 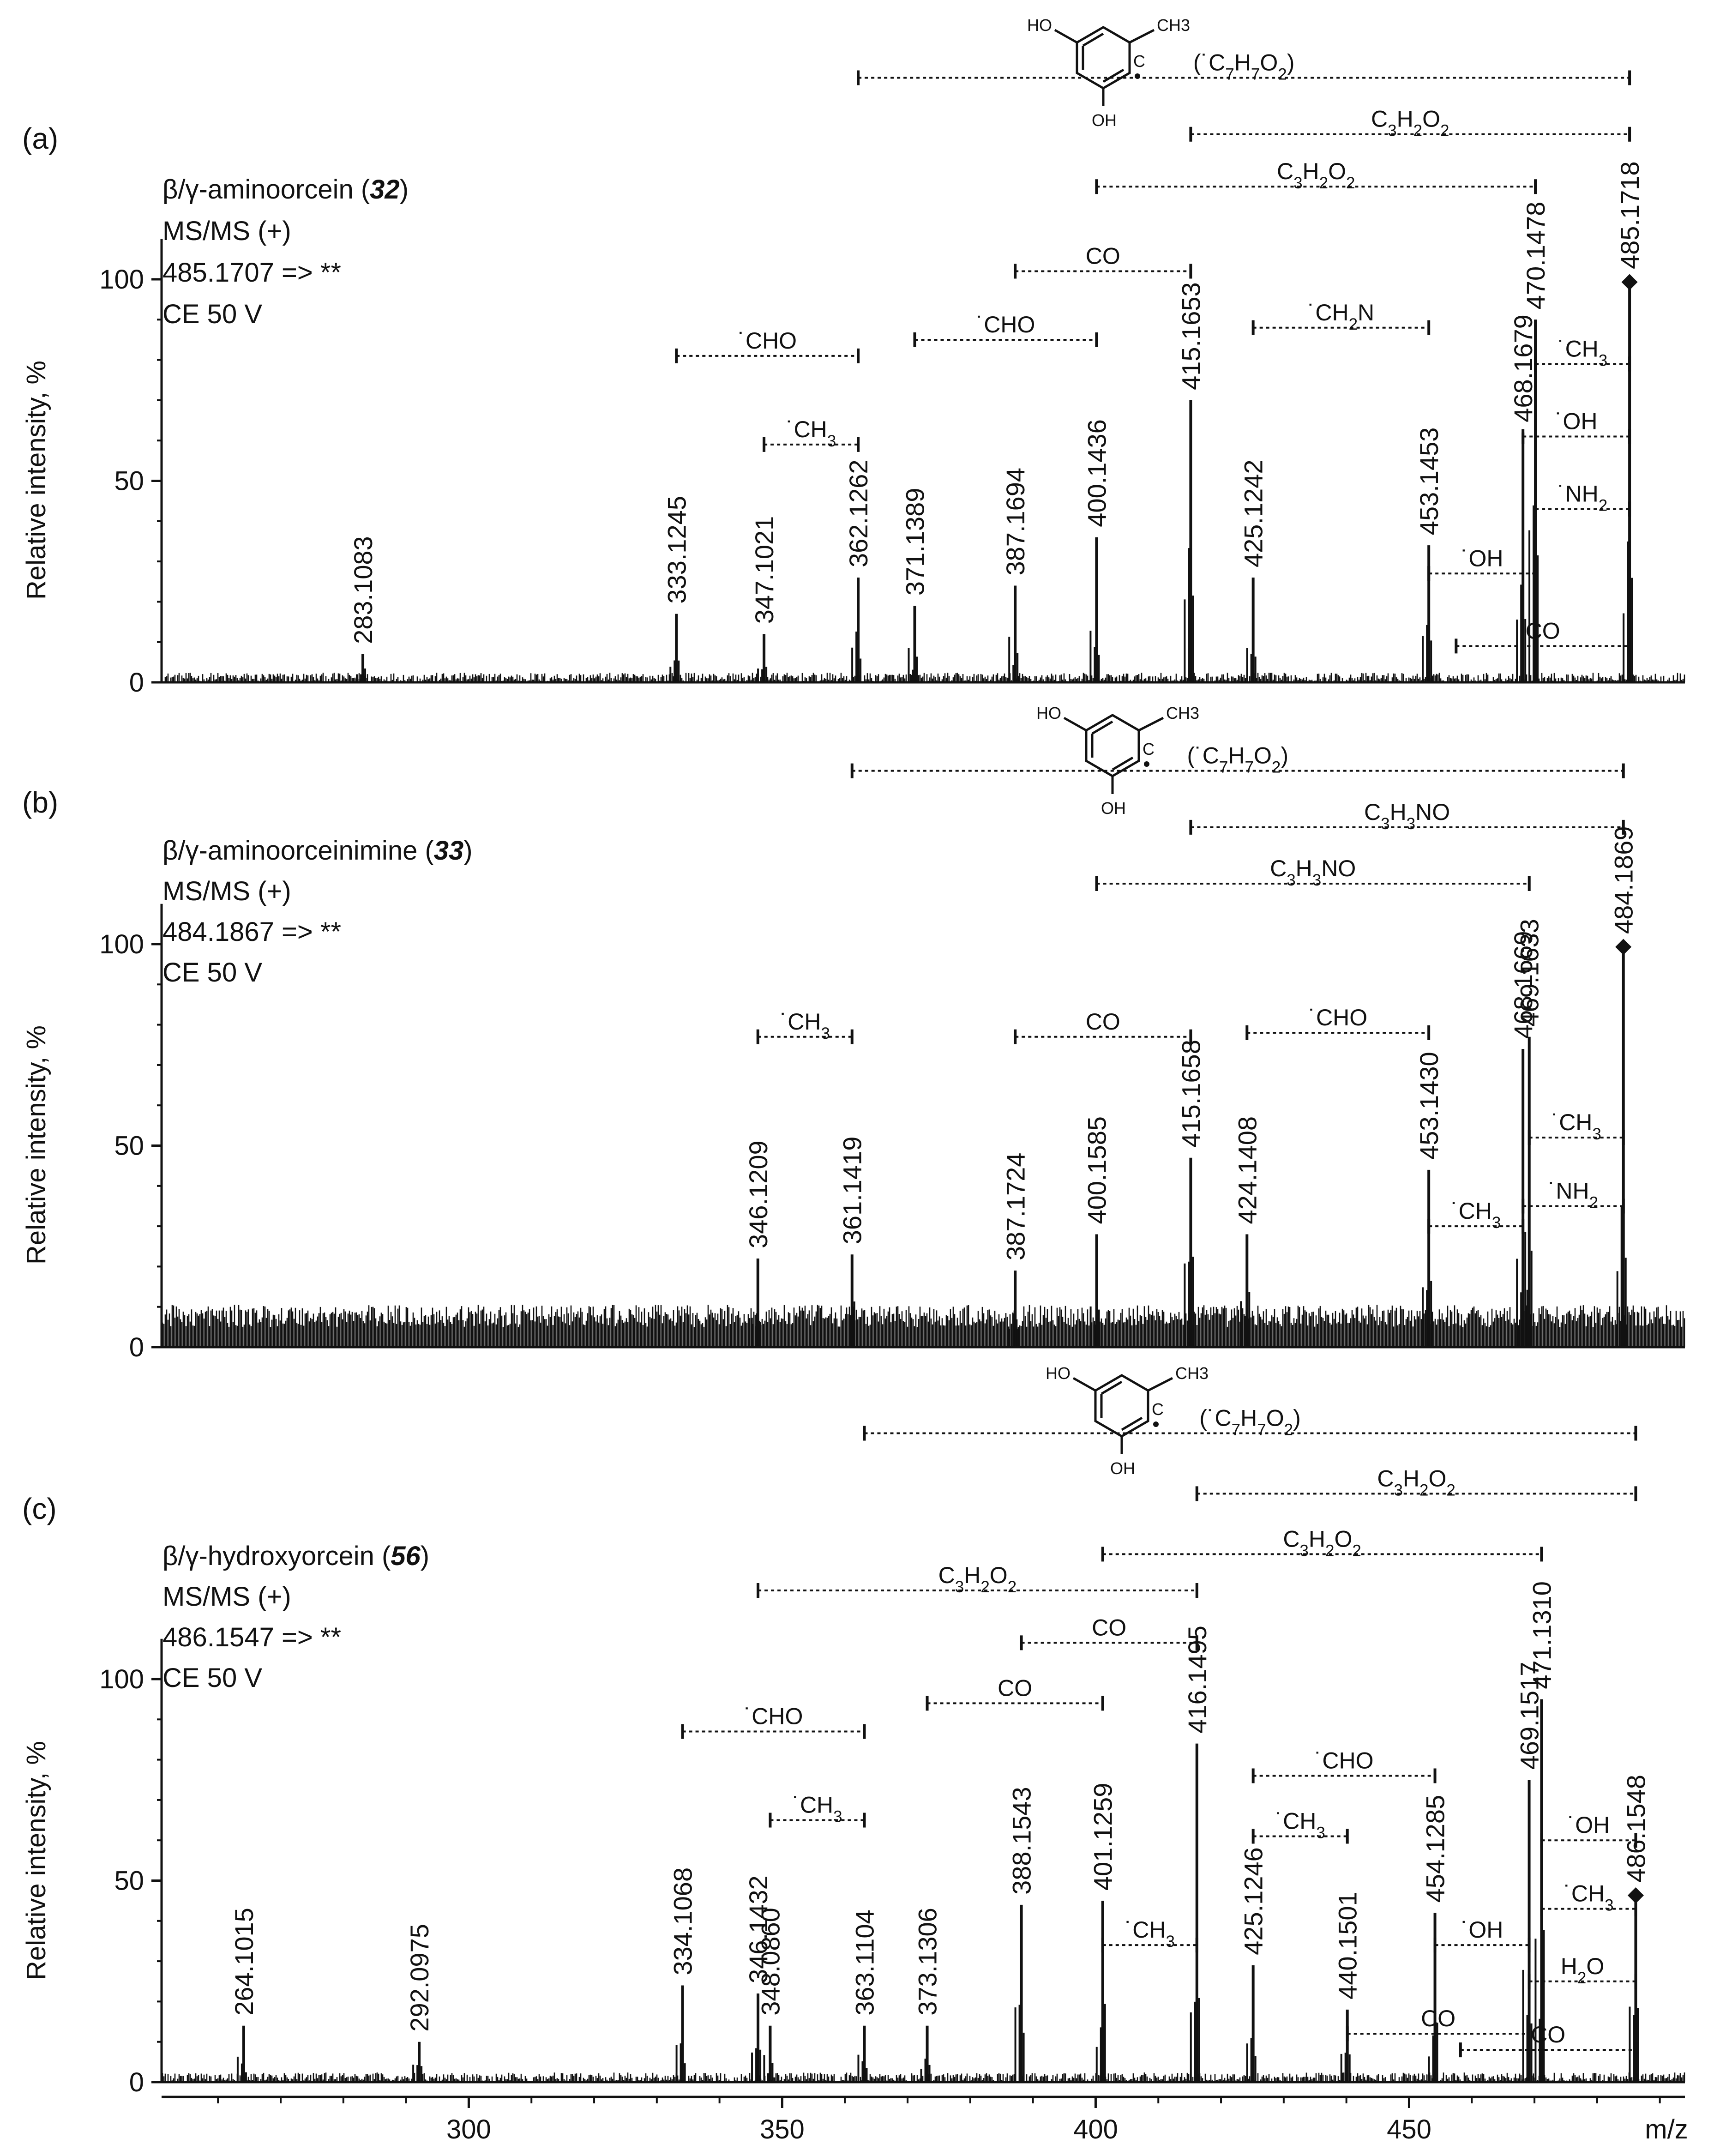 What do you see at coordinates (858, 513) in the screenshot?
I see `peak-label: 362.1262` at bounding box center [858, 513].